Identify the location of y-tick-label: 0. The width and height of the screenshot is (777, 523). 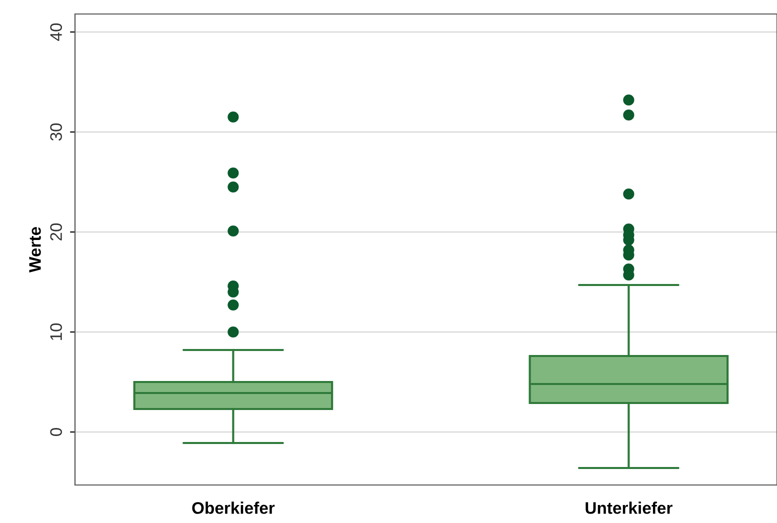
(56, 432).